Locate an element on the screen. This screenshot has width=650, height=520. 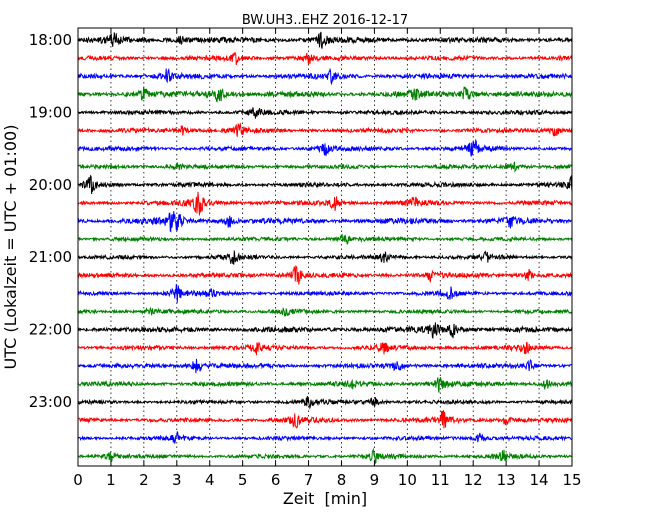
x-tick-label: 11 is located at coordinates (440, 480).